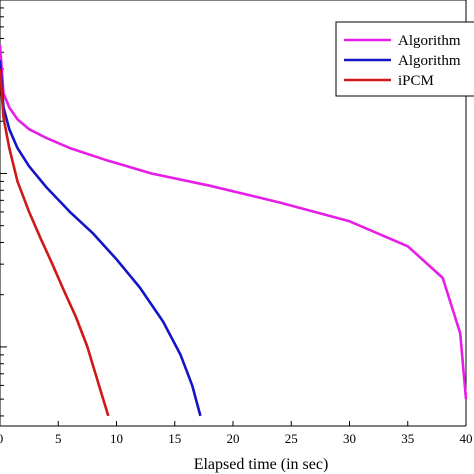 Image resolution: width=474 pixels, height=474 pixels. I want to click on x-tick-label: 10, so click(116, 438).